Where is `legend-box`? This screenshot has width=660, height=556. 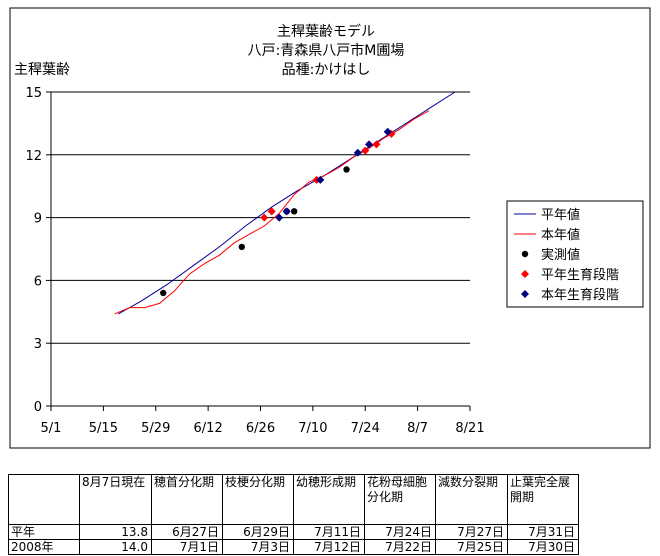
legend-box is located at coordinates (575, 254).